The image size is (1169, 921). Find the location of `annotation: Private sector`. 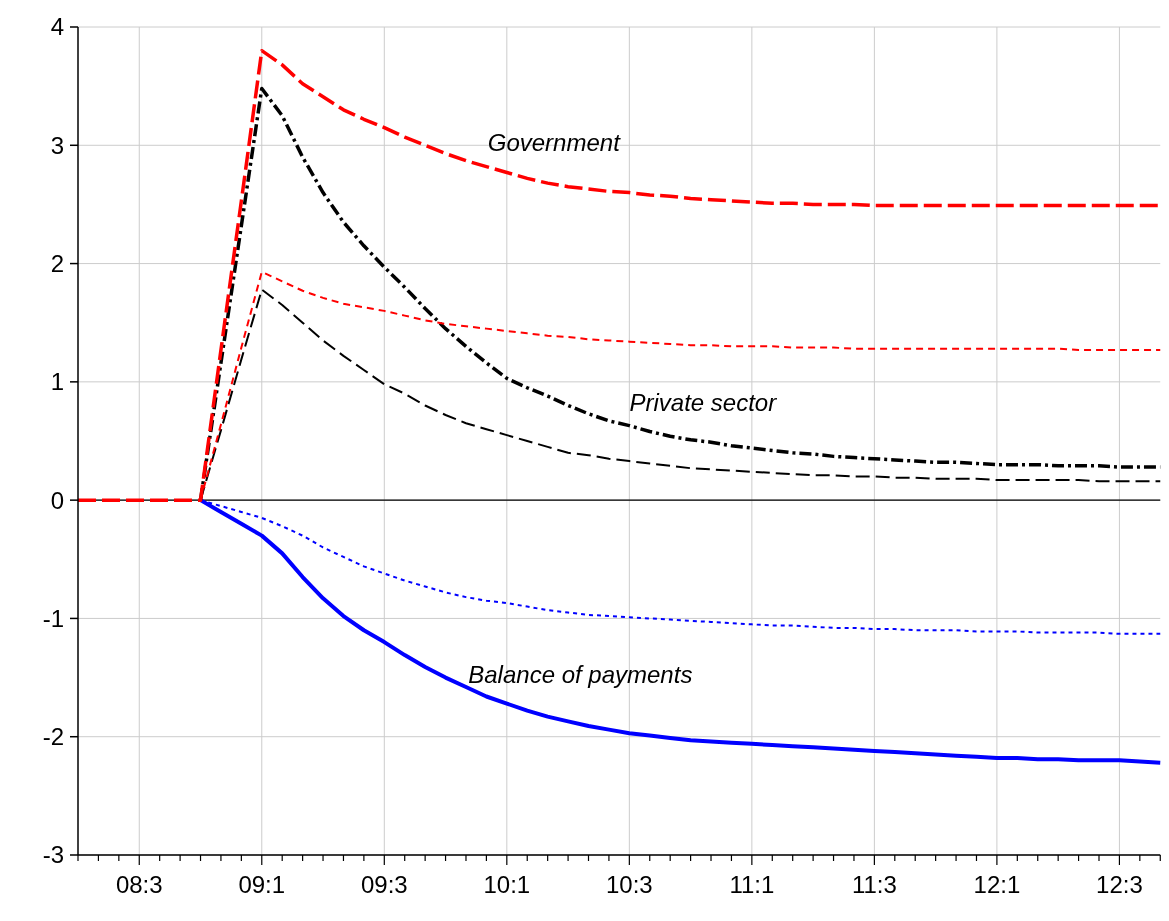

annotation: Private sector is located at coordinates (703, 403).